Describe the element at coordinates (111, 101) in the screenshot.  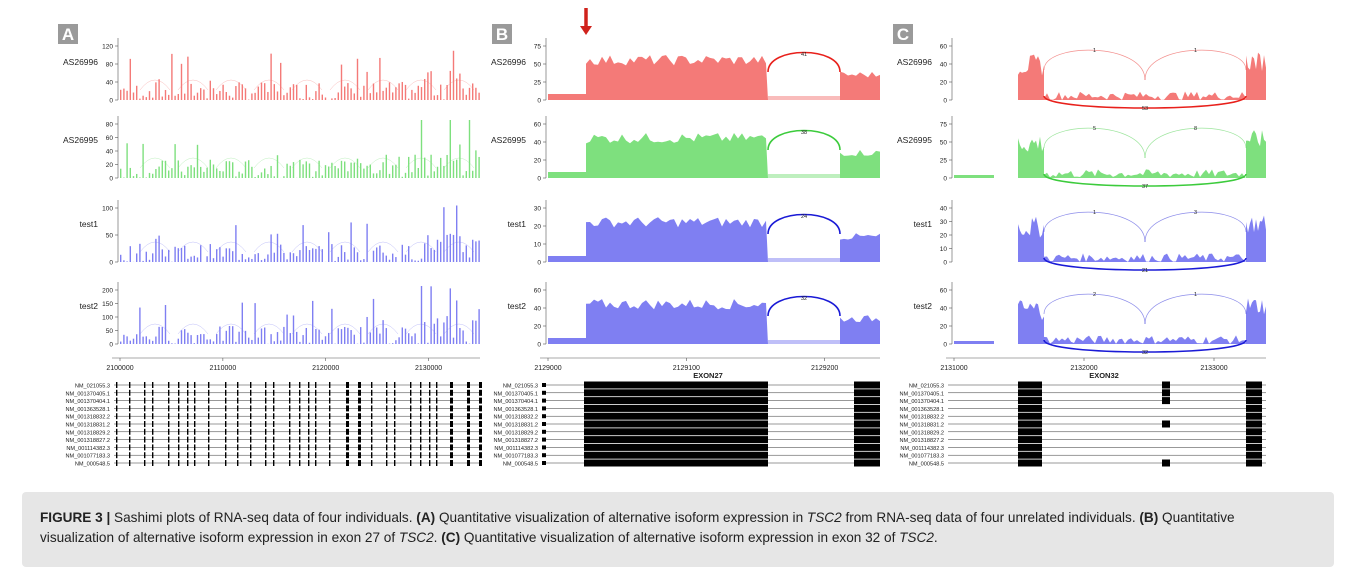
I see `y-tick-label: 0` at that location.